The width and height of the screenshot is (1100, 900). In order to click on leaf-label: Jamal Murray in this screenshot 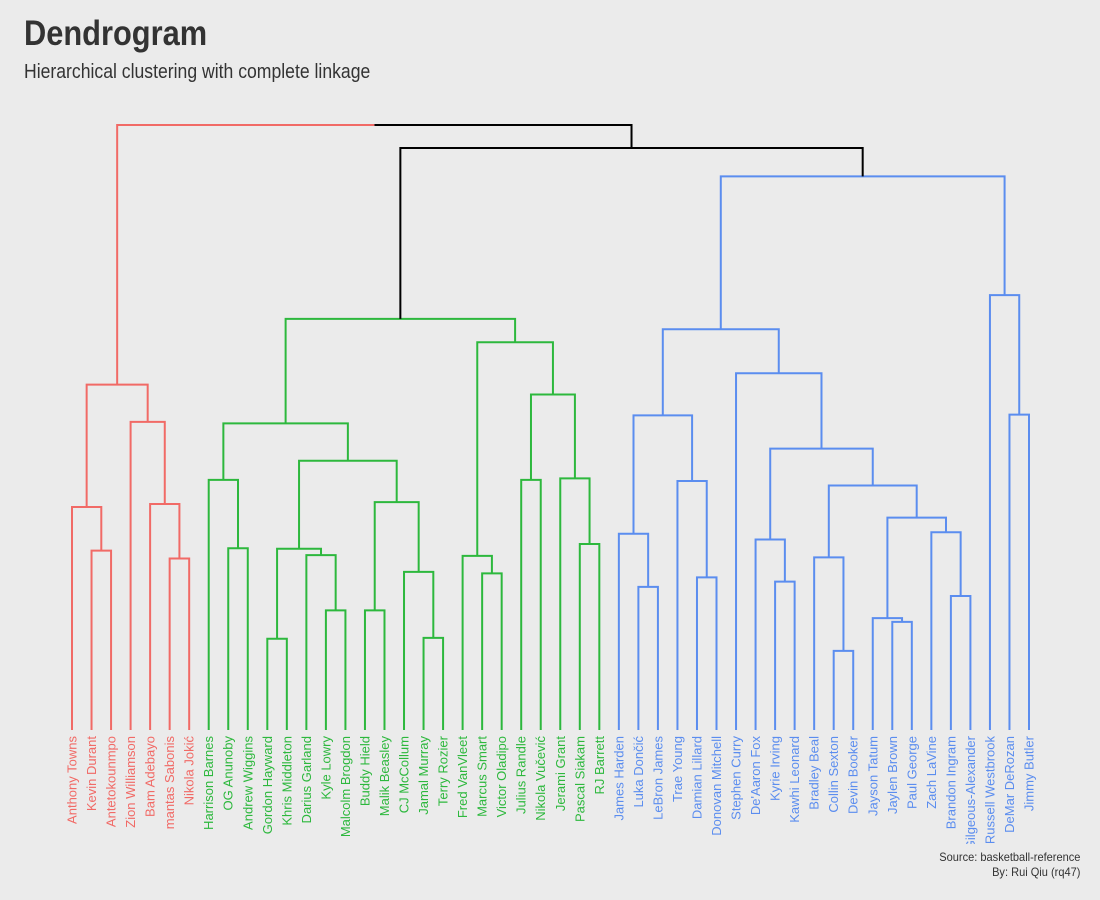, I will do `click(423, 775)`.